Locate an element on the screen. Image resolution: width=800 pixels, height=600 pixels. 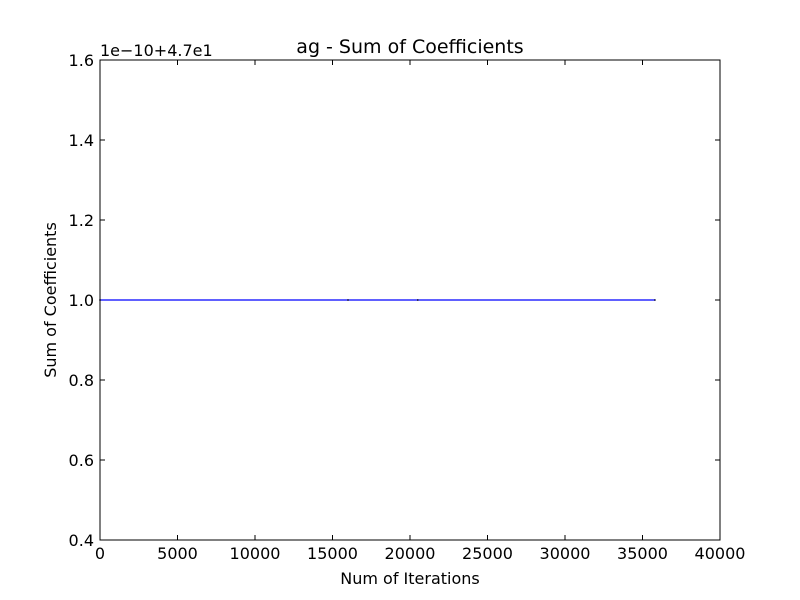
x-tick-label: 25000 is located at coordinates (487, 553).